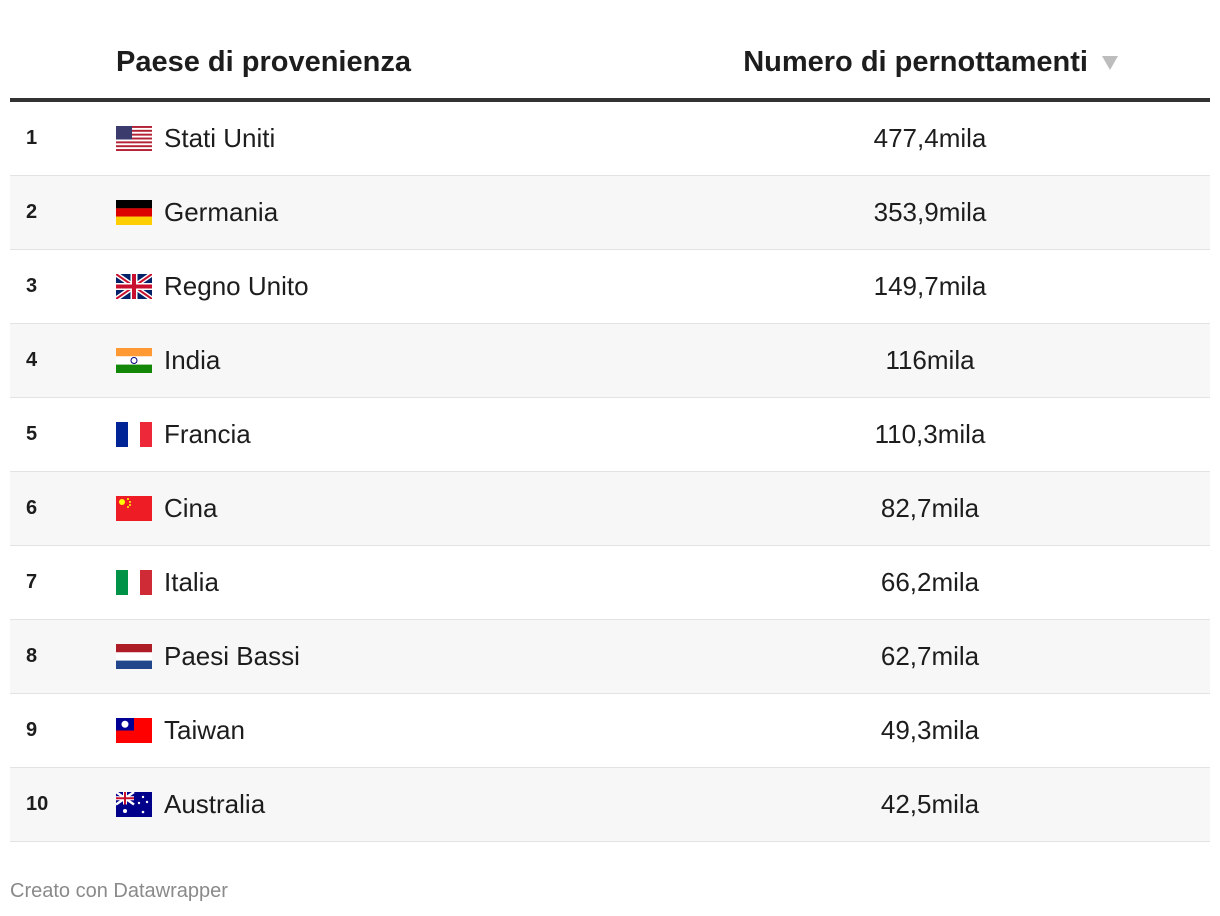  I want to click on country-cell: Stati Uniti, so click(220, 138).